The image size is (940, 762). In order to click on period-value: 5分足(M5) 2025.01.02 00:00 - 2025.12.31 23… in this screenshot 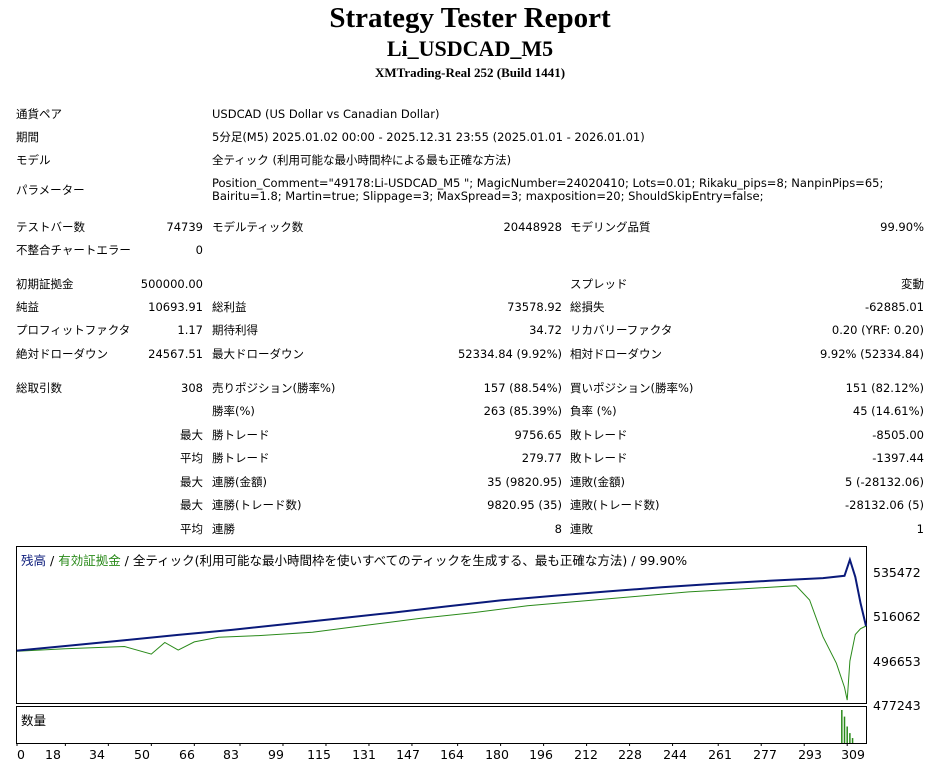, I will do `click(428, 137)`.